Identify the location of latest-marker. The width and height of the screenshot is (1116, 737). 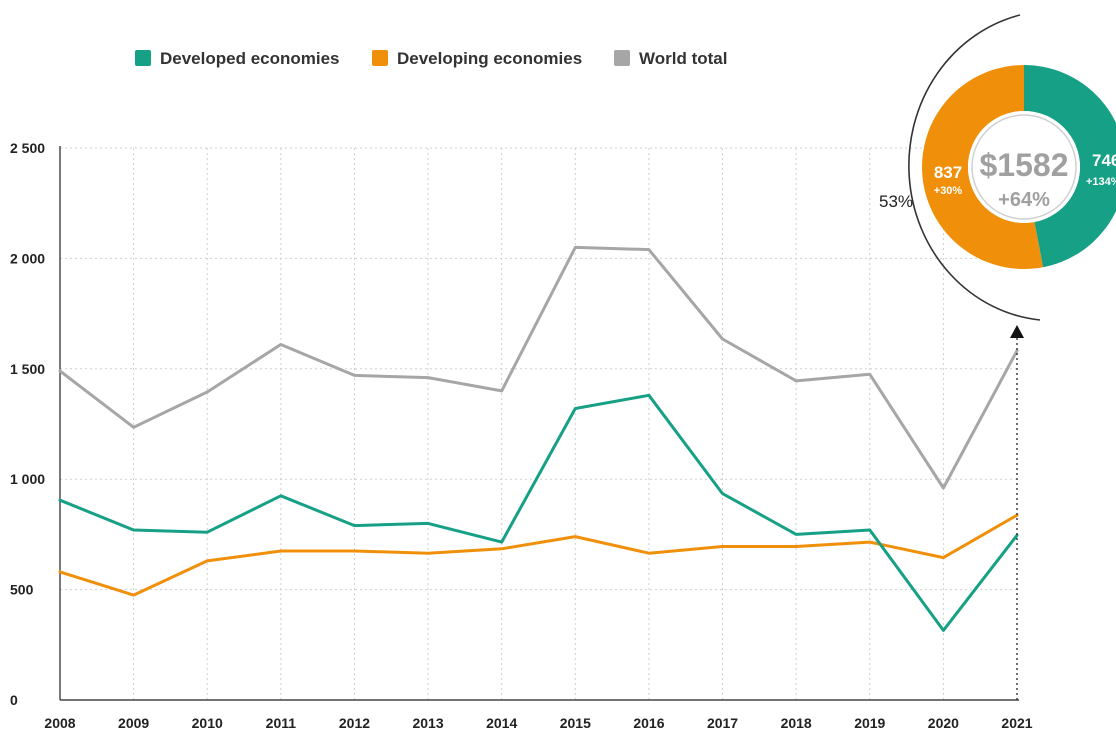
(1017, 512).